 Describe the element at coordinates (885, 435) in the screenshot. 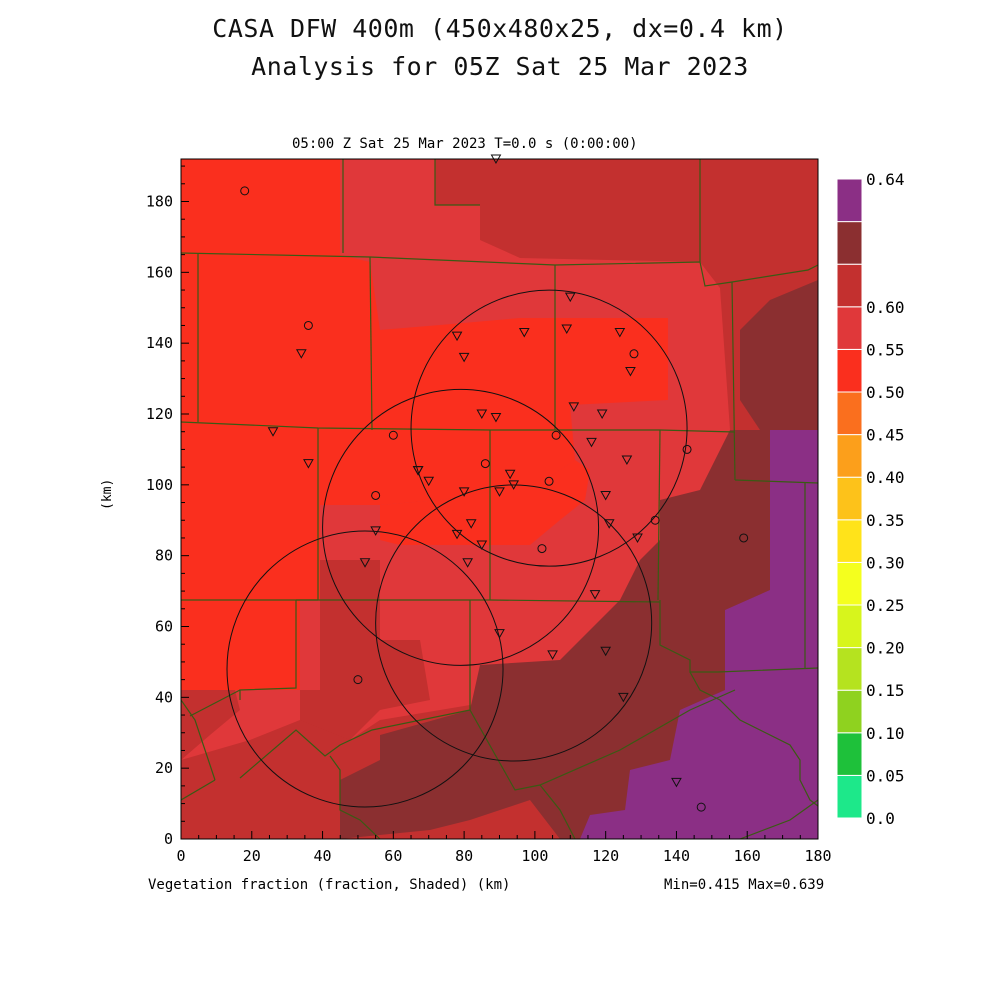

I see `colorbar-label: 0.45` at that location.